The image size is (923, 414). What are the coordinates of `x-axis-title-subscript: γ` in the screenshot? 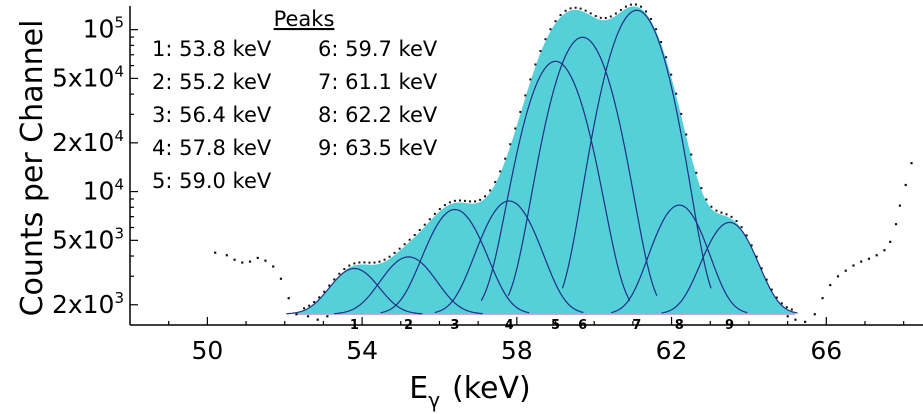 It's located at (434, 400).